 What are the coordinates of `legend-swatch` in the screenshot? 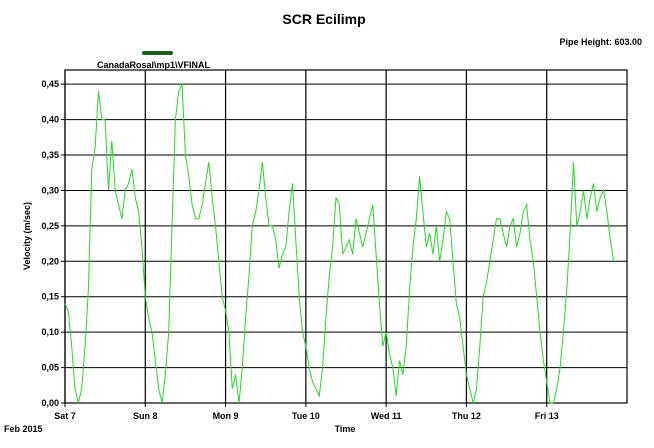 It's located at (157, 53).